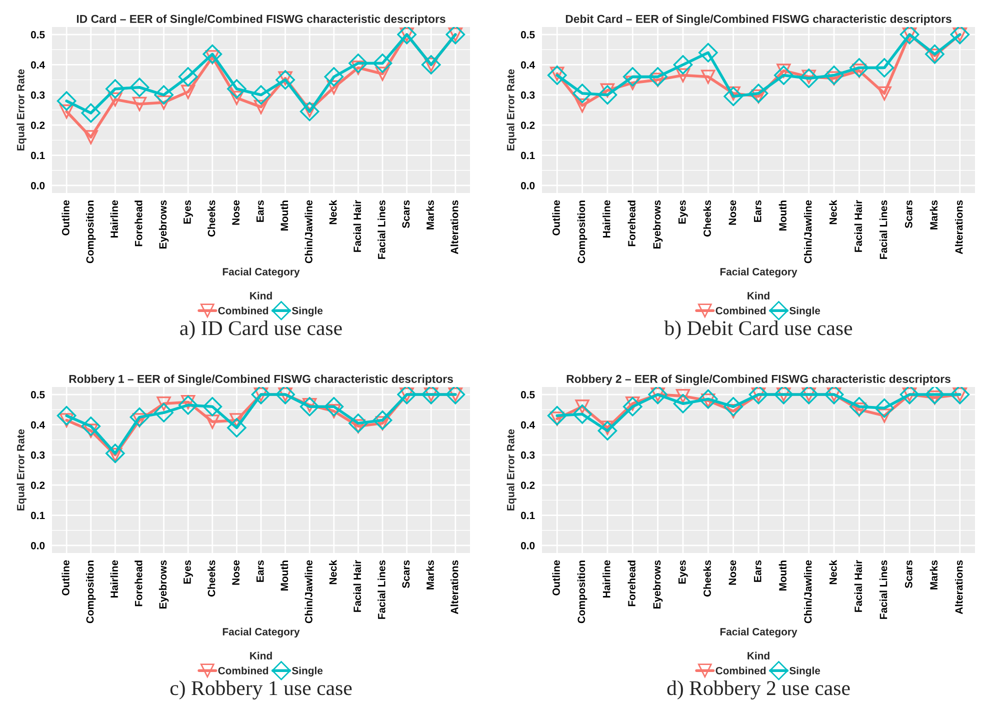  What do you see at coordinates (758, 330) in the screenshot?
I see `text: b) Debit Card use case` at bounding box center [758, 330].